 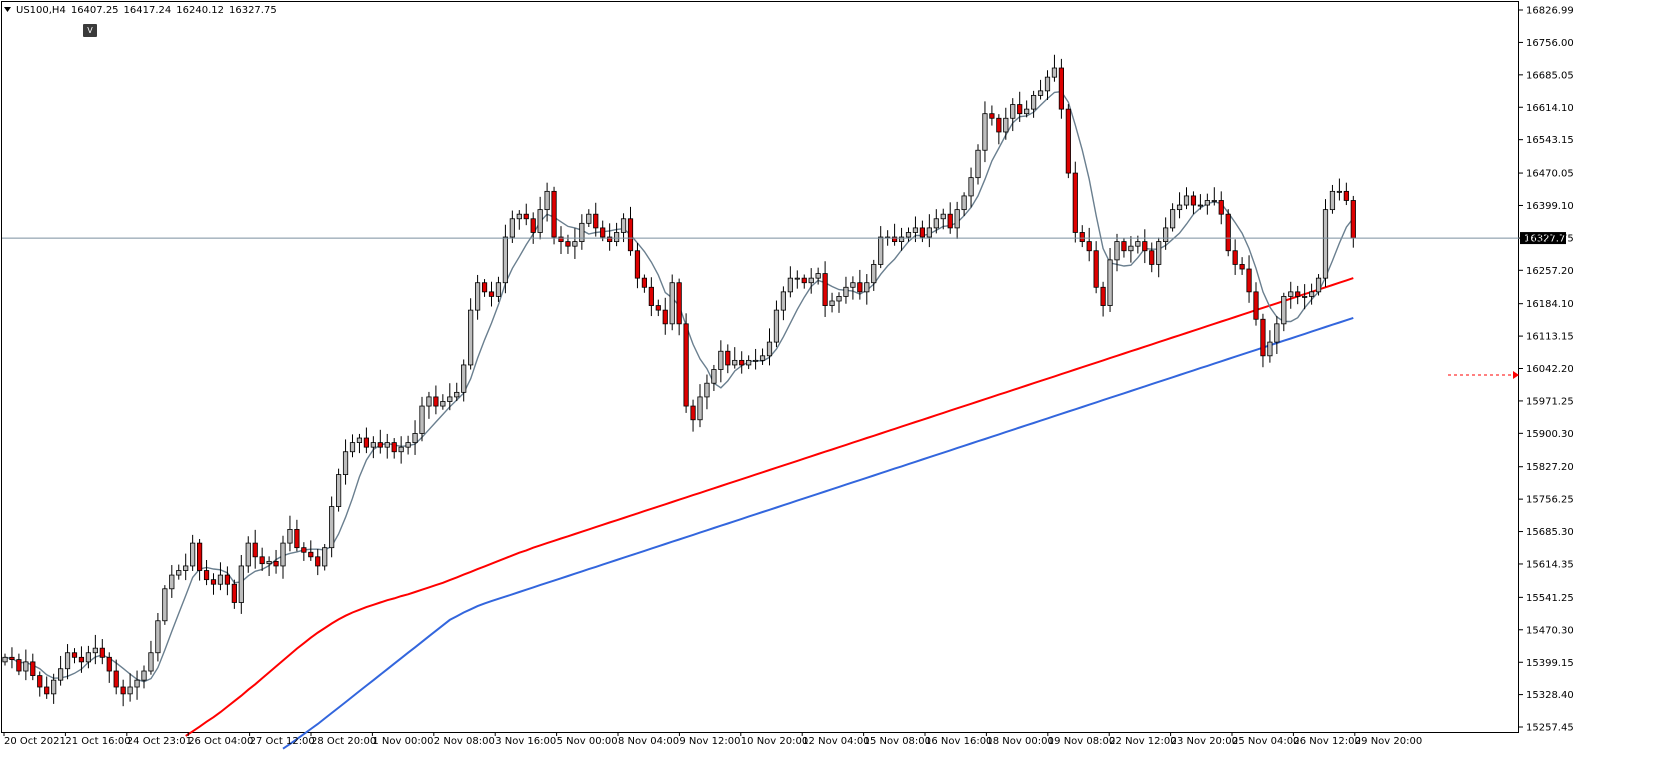 What do you see at coordinates (97, 741) in the screenshot?
I see `x-tick-label: 21 Oct 16:00` at bounding box center [97, 741].